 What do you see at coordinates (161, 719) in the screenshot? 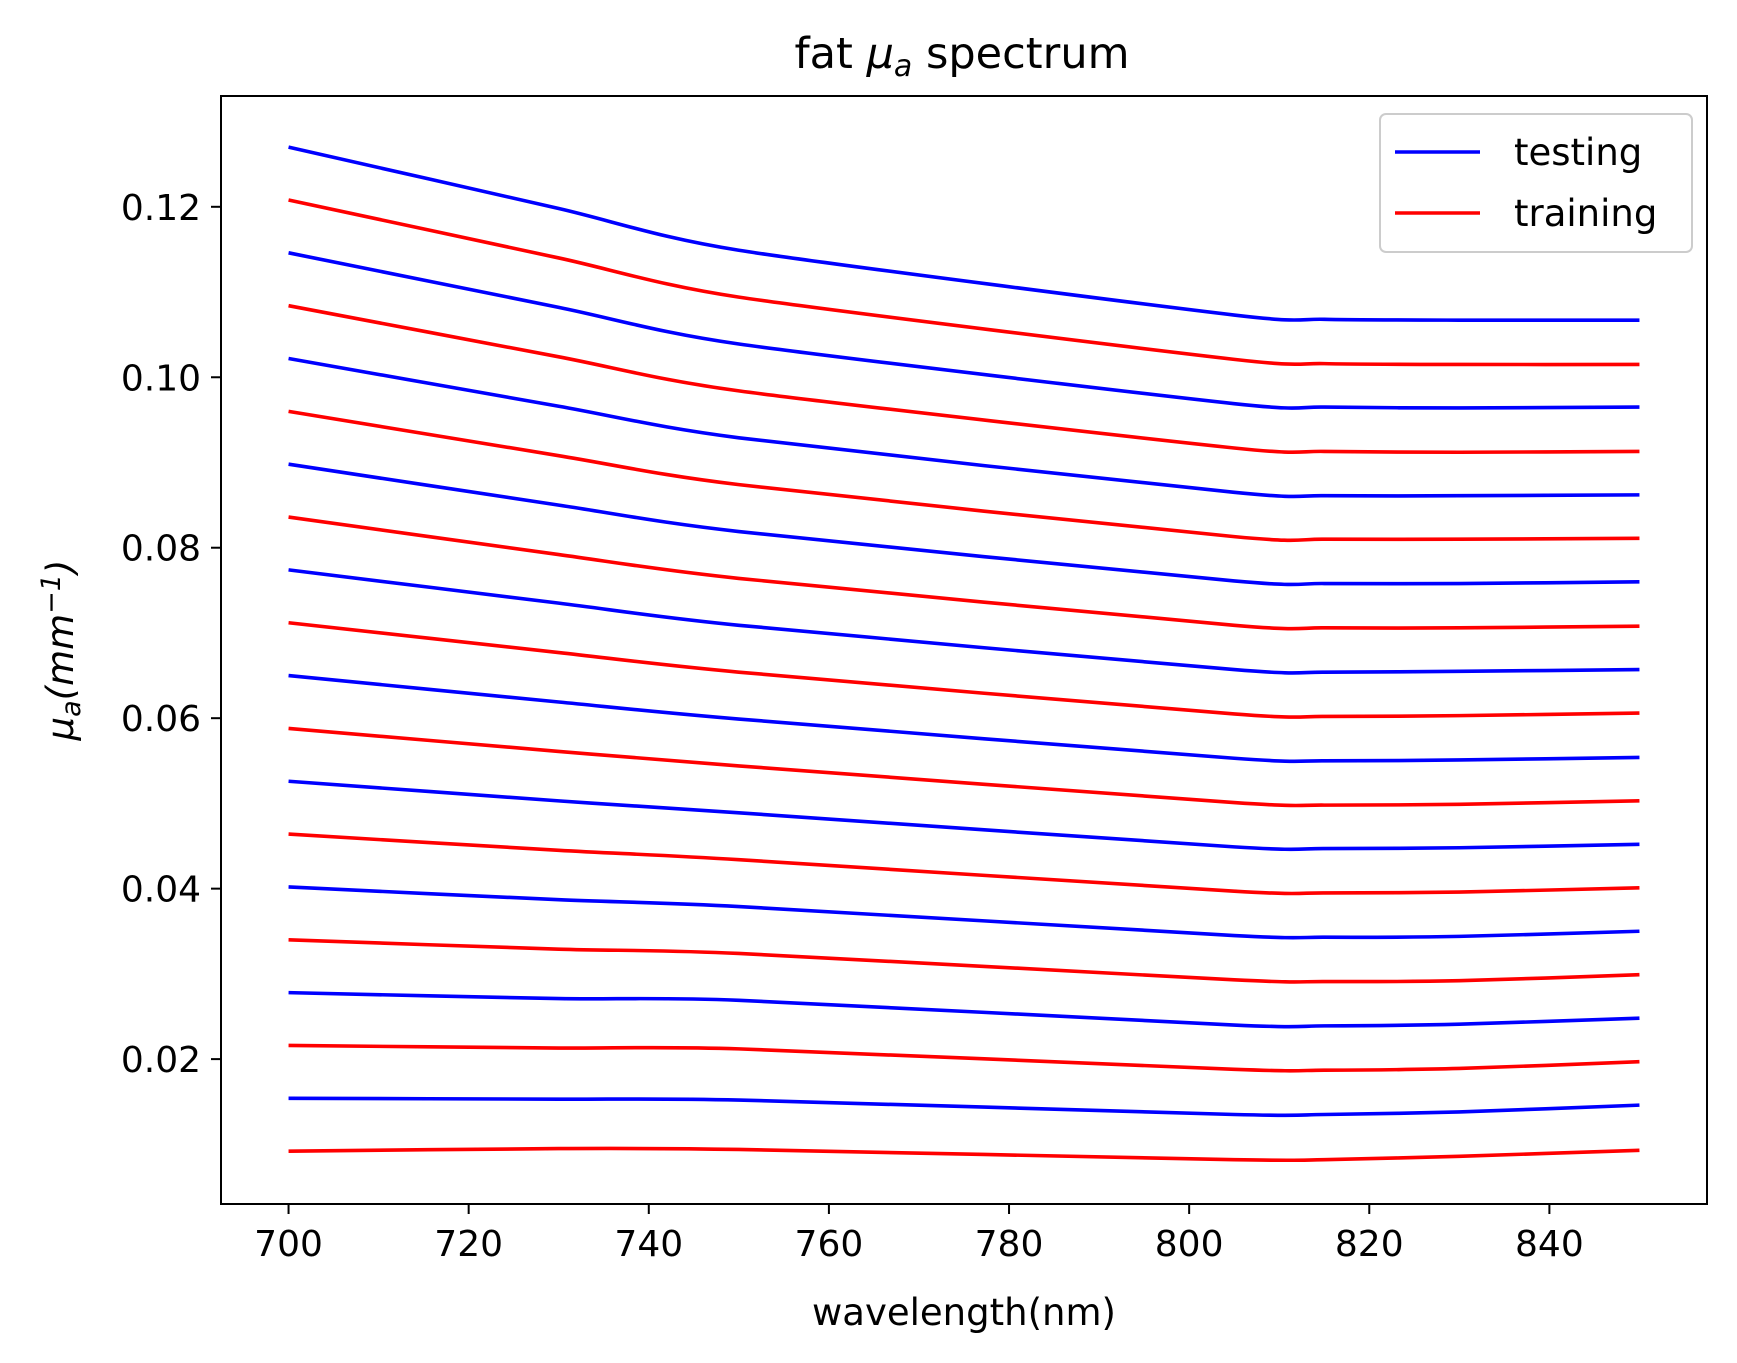
I see `y-tick-label: 0.06` at bounding box center [161, 719].